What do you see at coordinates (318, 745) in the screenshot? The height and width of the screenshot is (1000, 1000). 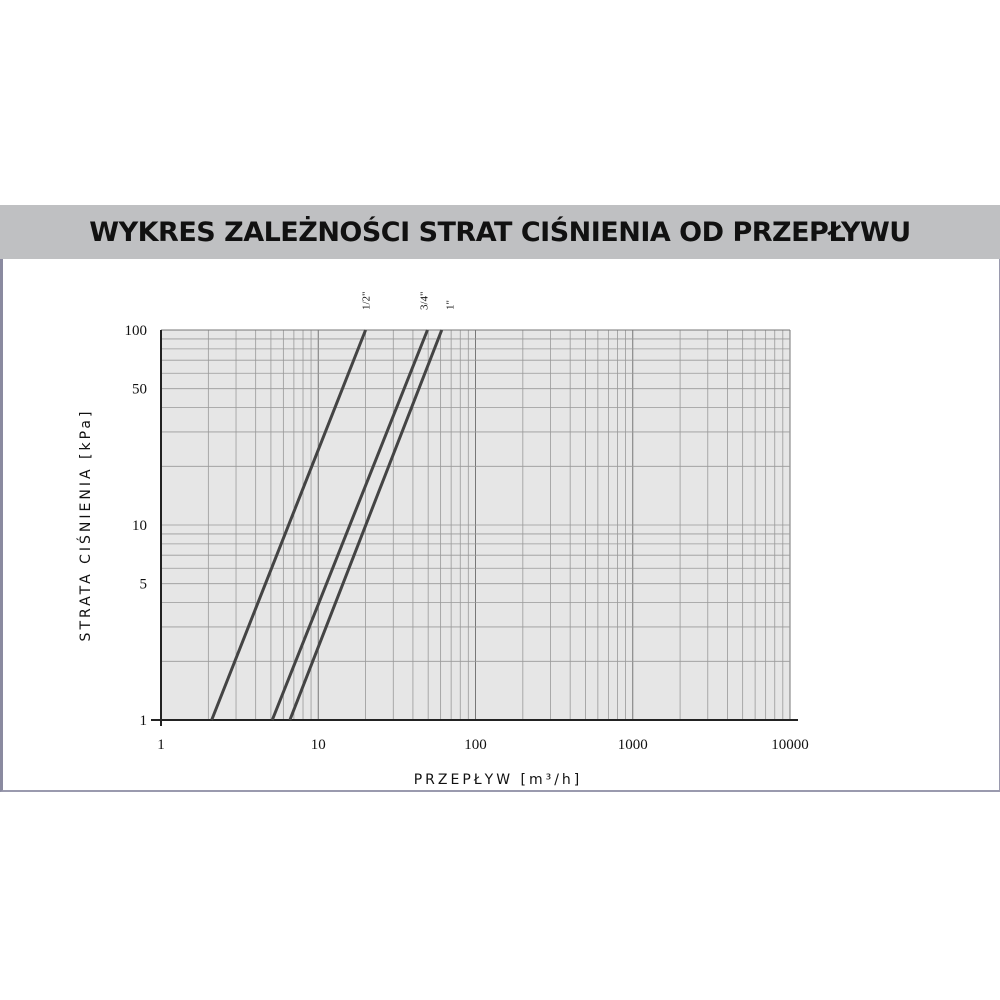 I see `x-tick-label: 10` at bounding box center [318, 745].